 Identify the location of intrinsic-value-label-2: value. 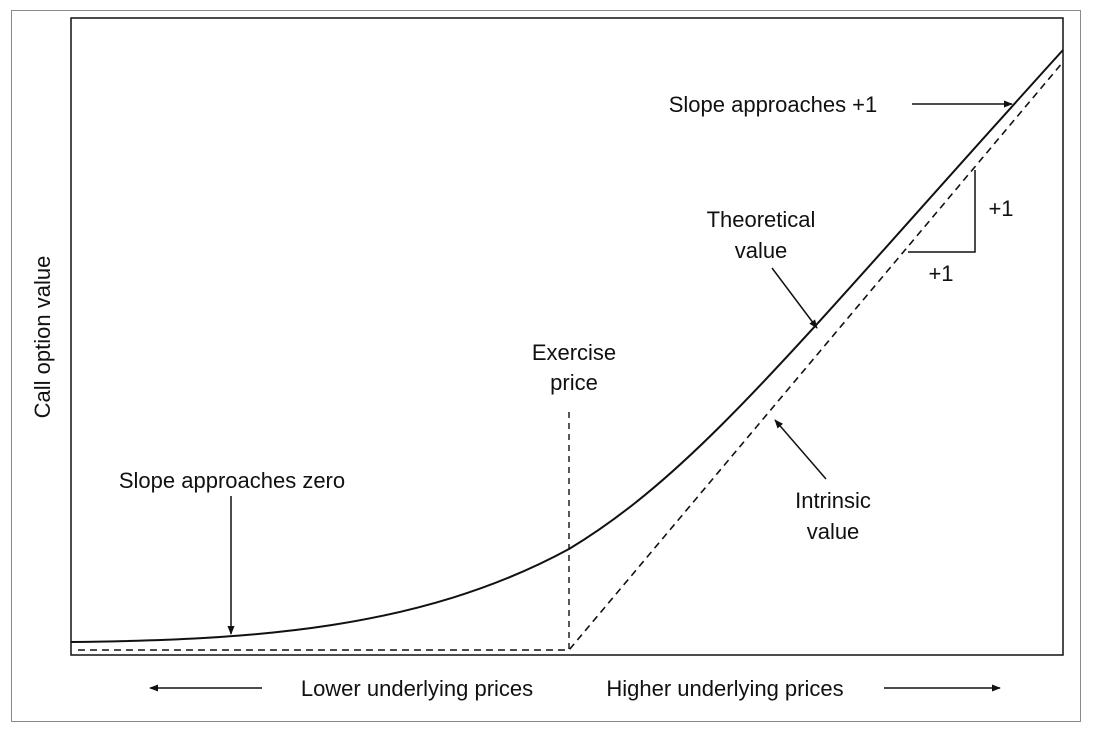
(833, 531).